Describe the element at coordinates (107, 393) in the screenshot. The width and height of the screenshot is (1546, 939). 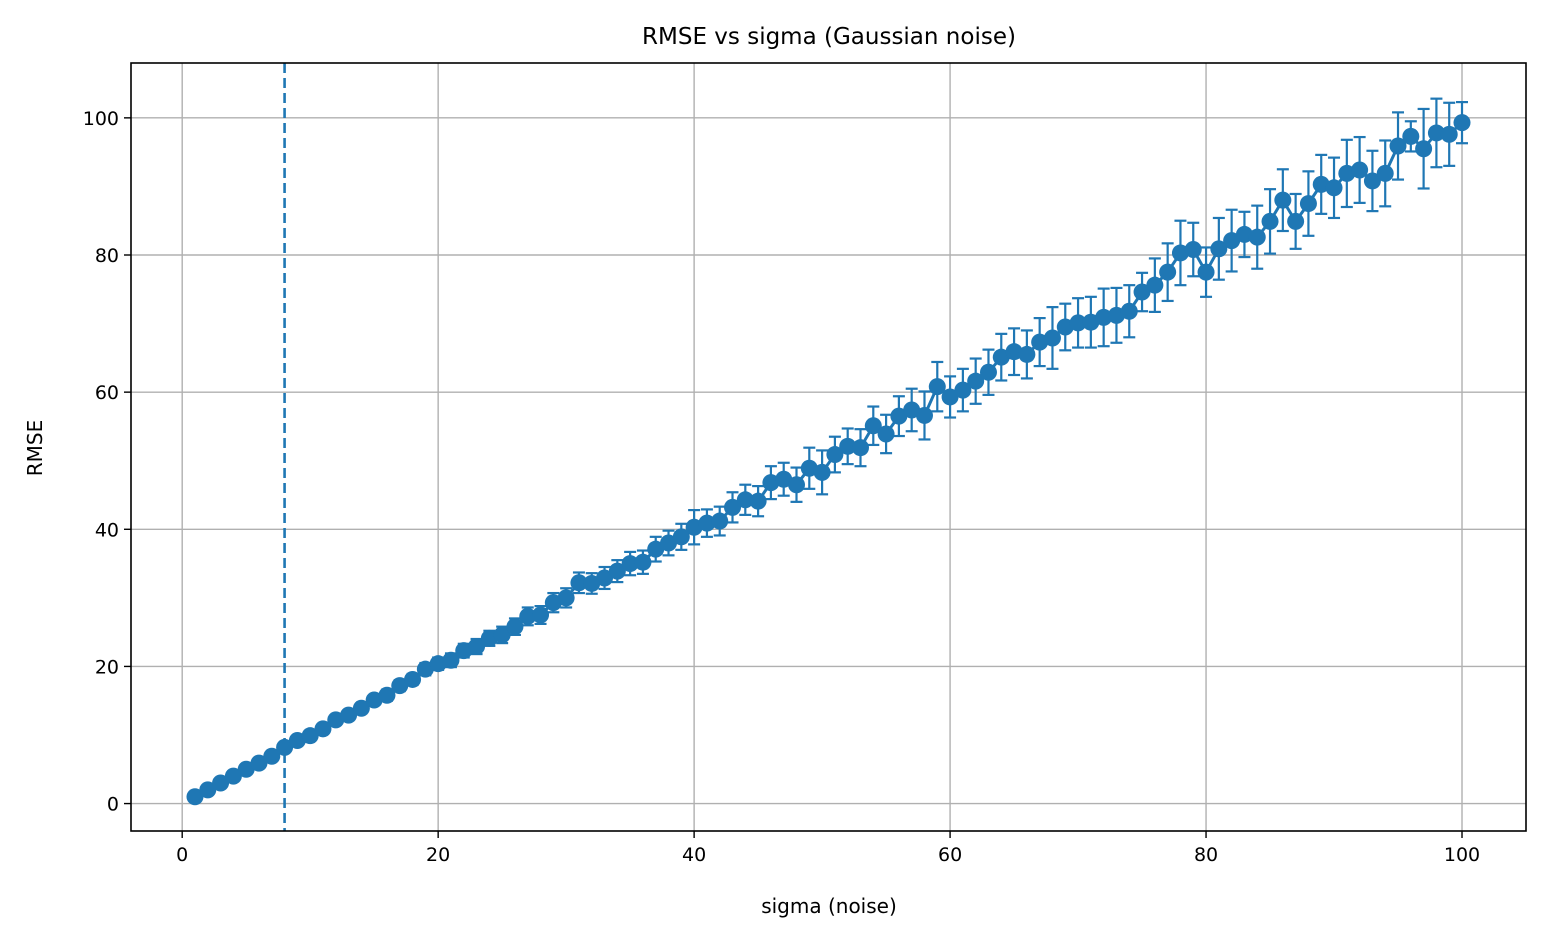
I see `y-tick-label: 60` at that location.